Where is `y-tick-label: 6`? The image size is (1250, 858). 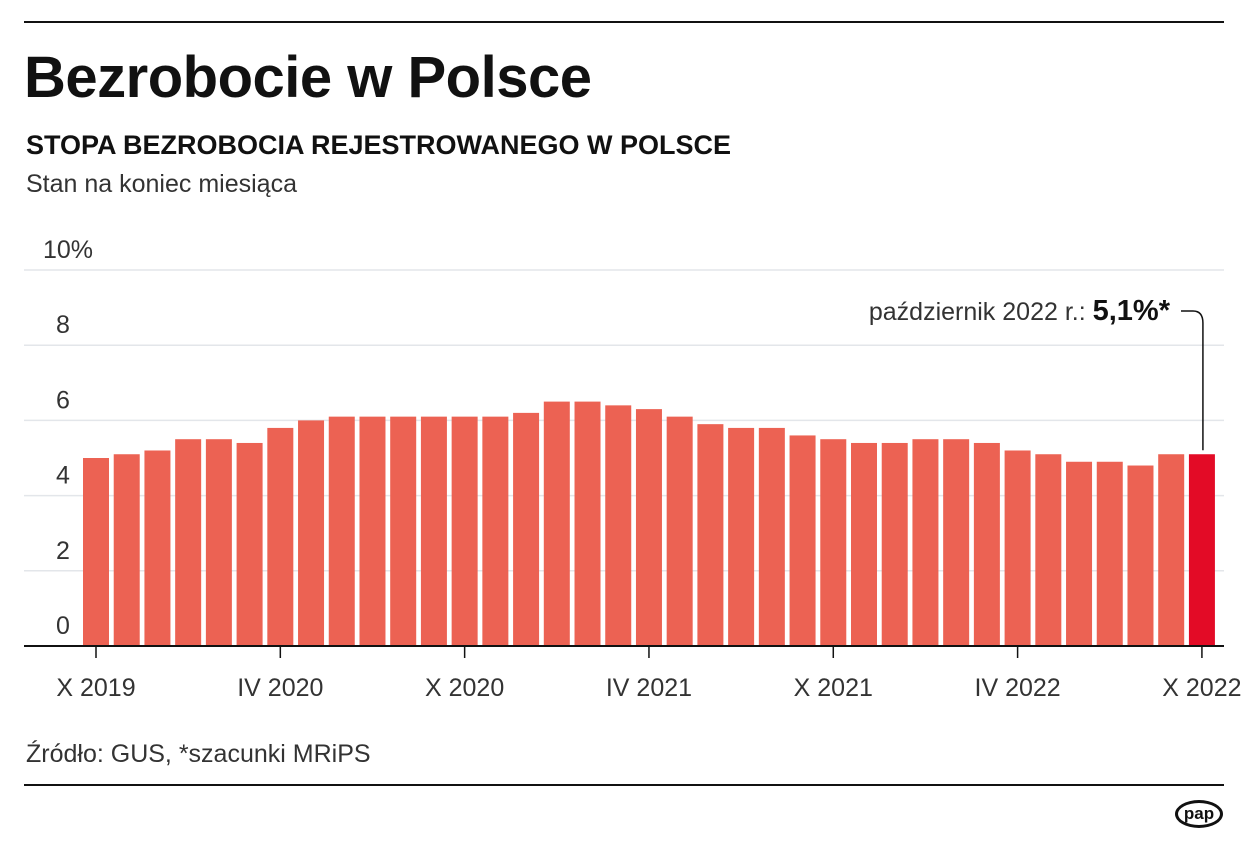
y-tick-label: 6 is located at coordinates (63, 400).